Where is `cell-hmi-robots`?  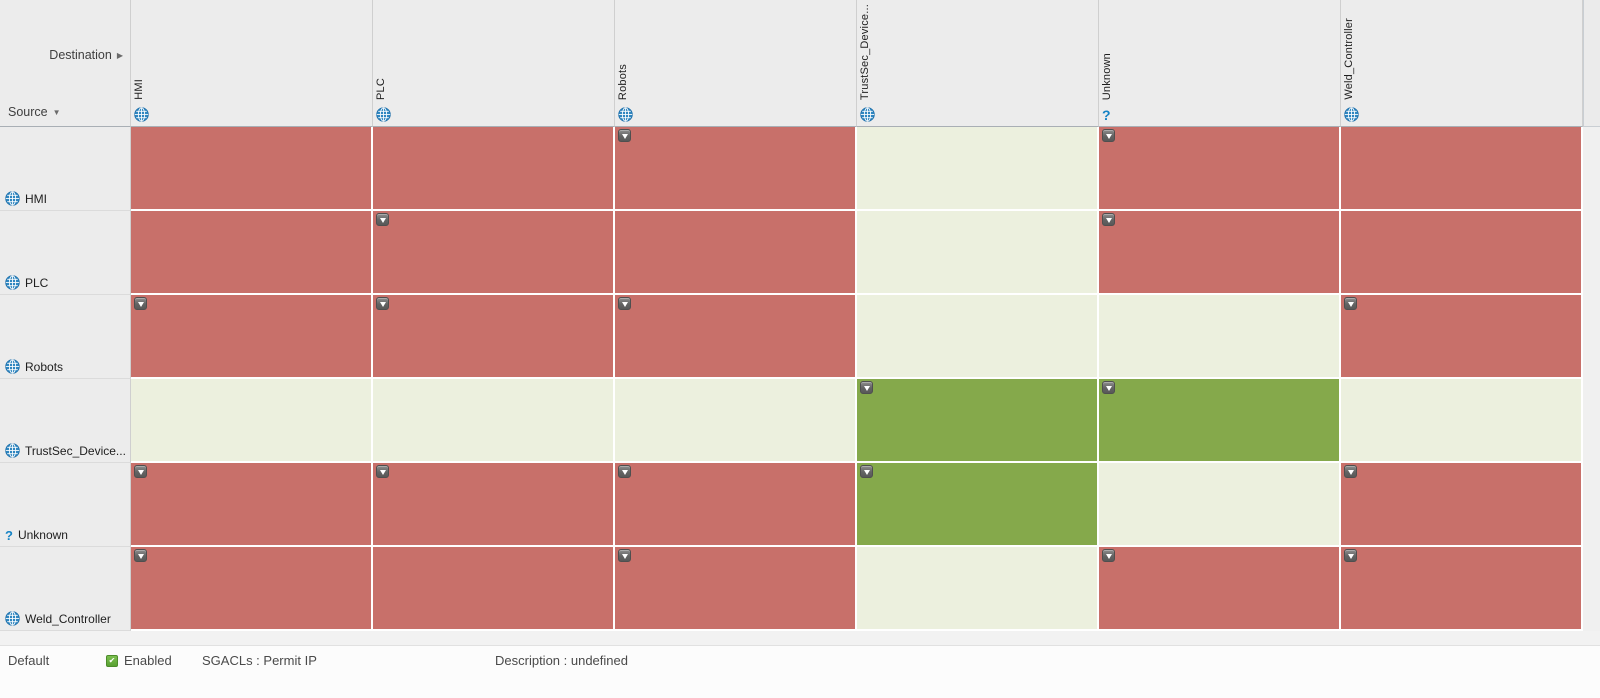 cell-hmi-robots is located at coordinates (736, 169).